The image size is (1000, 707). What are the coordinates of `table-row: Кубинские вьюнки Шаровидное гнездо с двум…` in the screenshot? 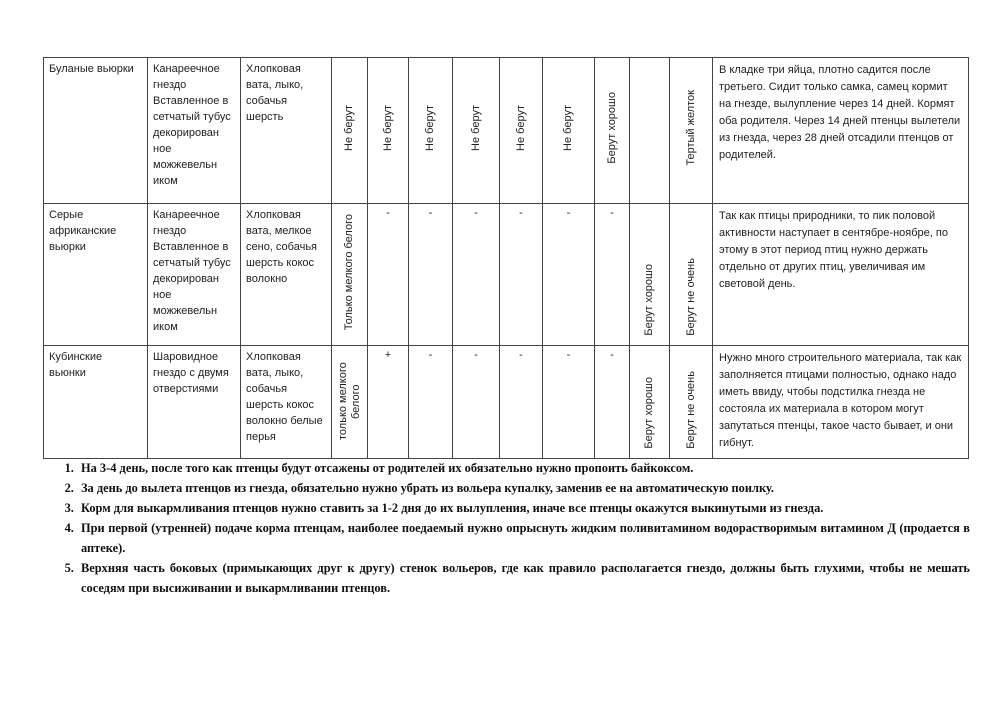 It's located at (506, 402).